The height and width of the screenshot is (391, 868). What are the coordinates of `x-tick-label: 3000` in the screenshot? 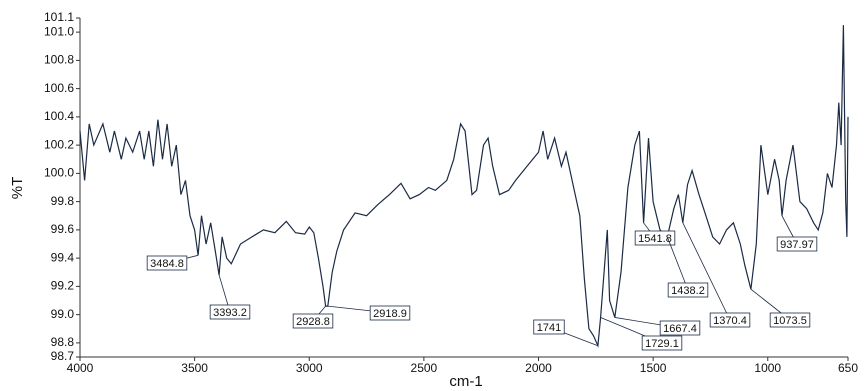 It's located at (309, 368).